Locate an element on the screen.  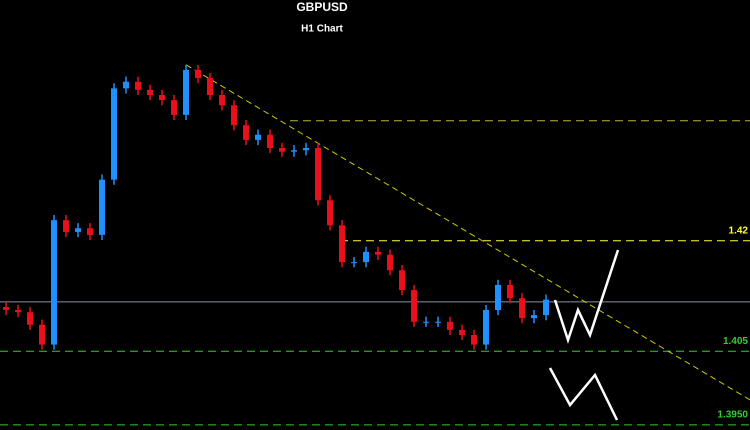
chart-subtitle: H1 Chart is located at coordinates (322, 29).